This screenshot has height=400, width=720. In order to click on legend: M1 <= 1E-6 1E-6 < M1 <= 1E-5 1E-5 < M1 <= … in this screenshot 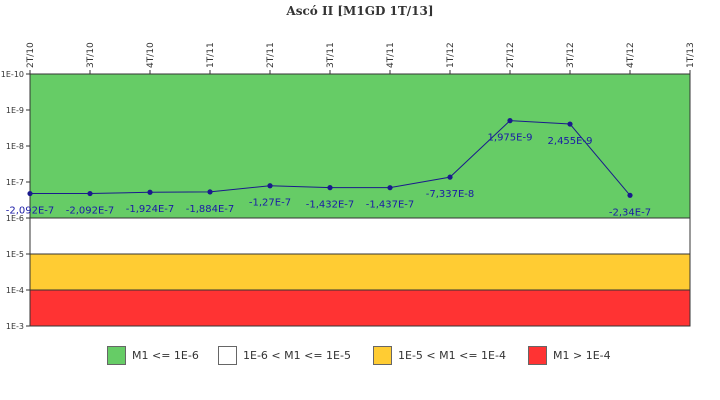, I will do `click(360, 356)`.